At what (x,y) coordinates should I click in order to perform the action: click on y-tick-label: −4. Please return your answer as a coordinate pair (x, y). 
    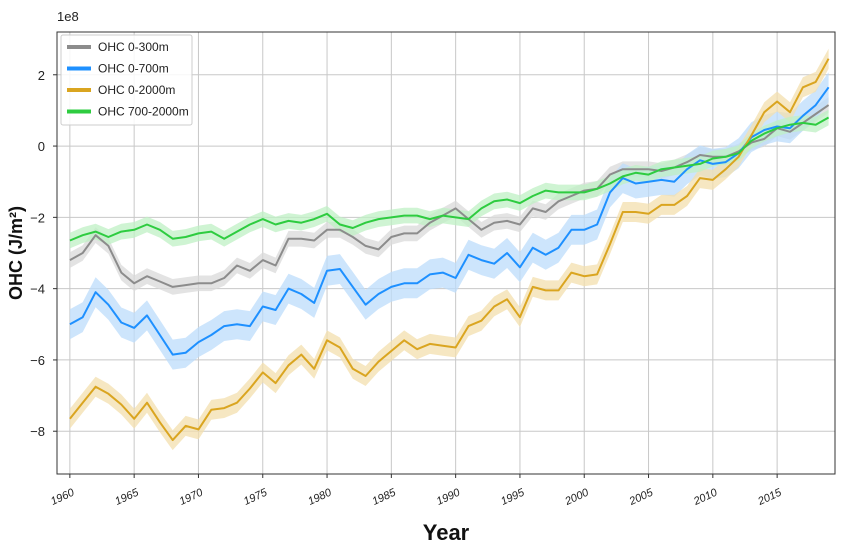
    Looking at the image, I should click on (37, 289).